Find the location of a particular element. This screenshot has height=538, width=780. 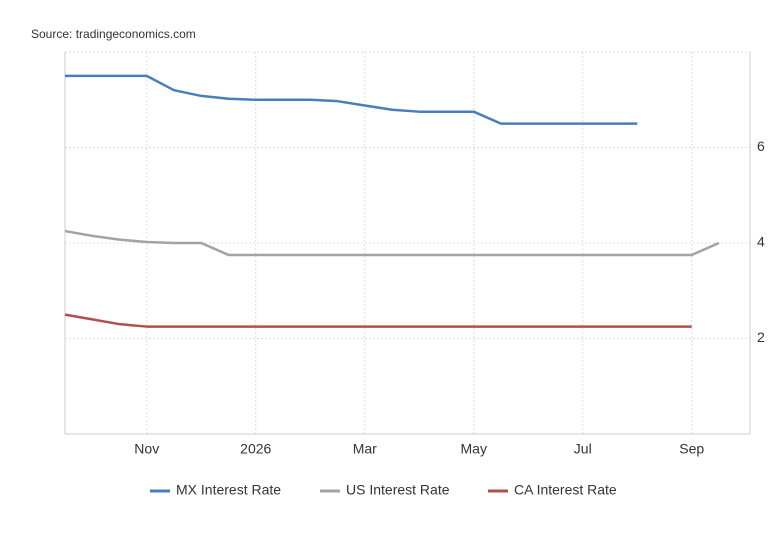

y-tick-label: 6 is located at coordinates (761, 146).